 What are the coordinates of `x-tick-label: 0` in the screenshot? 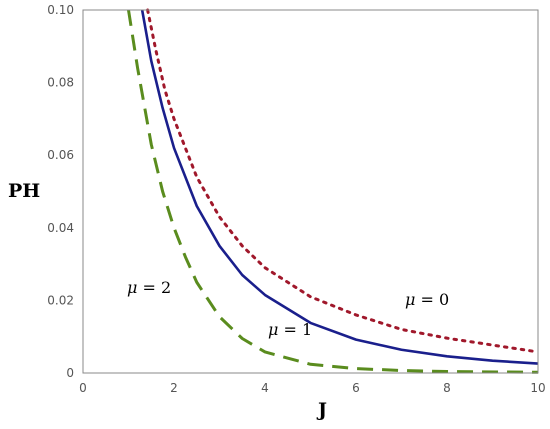 It's located at (83, 388).